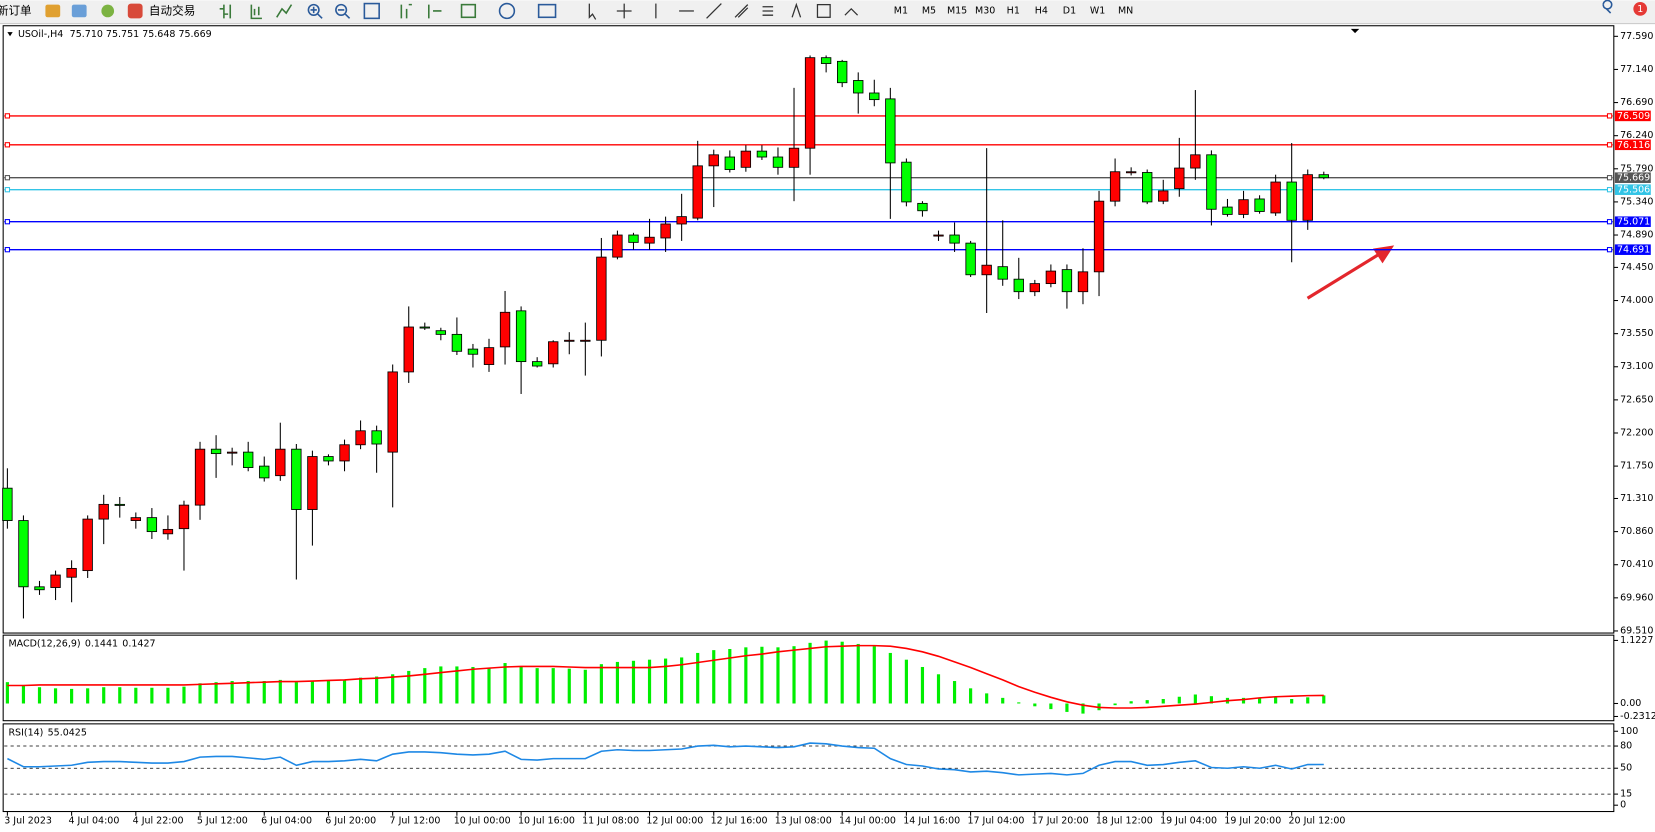 The width and height of the screenshot is (1655, 832). I want to click on y-tick-label: 100, so click(1629, 731).